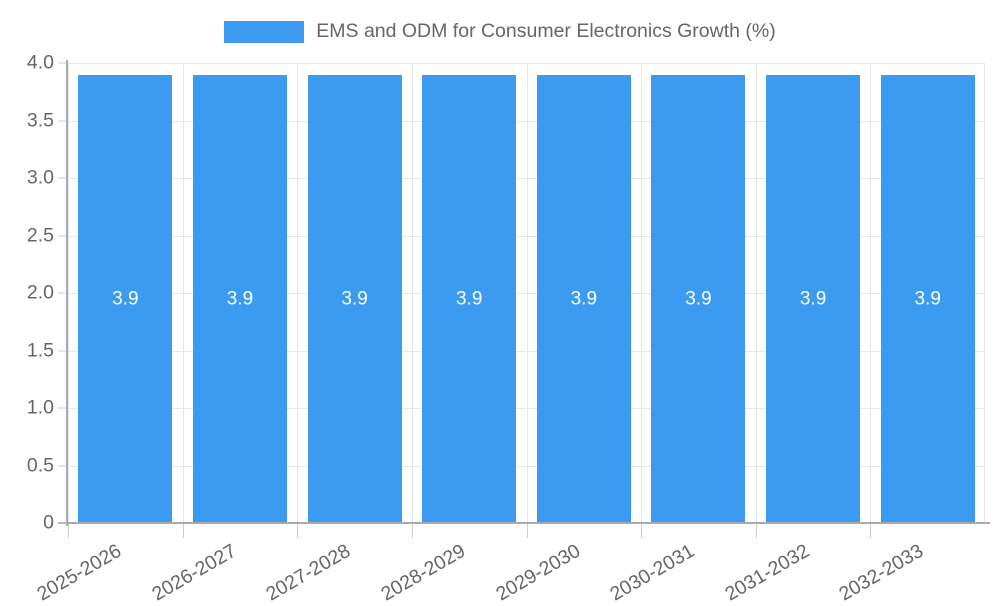 Image resolution: width=1000 pixels, height=606 pixels. Describe the element at coordinates (524, 523) in the screenshot. I see `x-axis-line` at that location.